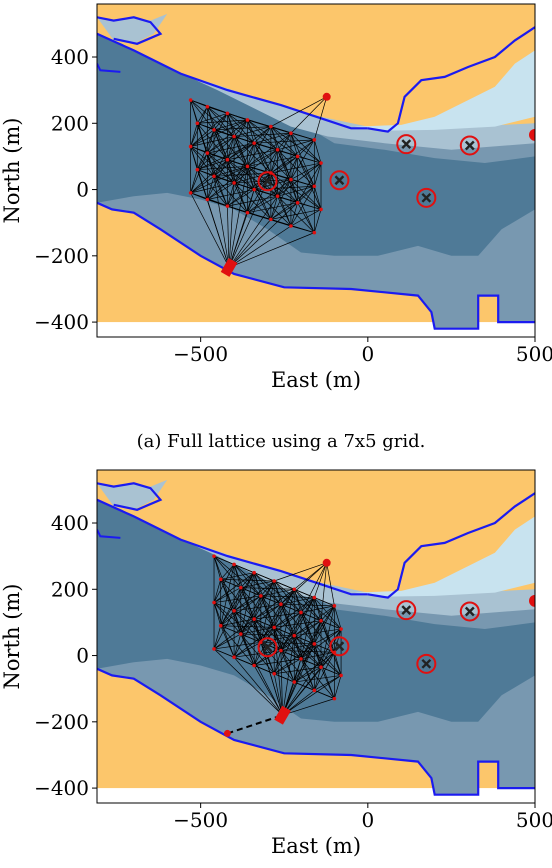 This screenshot has width=552, height=868. Describe the element at coordinates (12, 637) in the screenshot. I see `y-axis-label: North (m)` at that location.